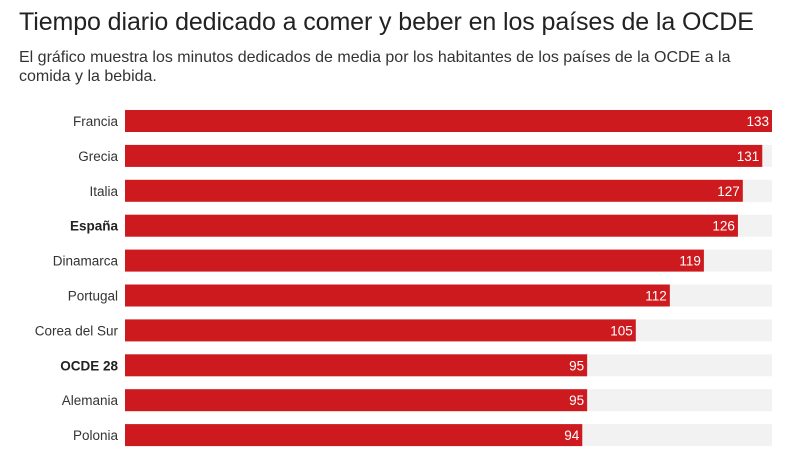  What do you see at coordinates (414, 260) in the screenshot?
I see `bar-dinamarca` at bounding box center [414, 260].